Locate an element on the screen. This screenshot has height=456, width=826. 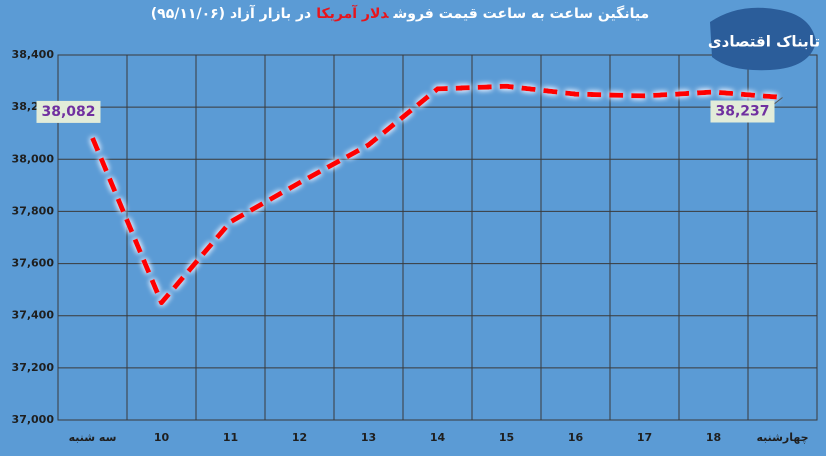
logo: تابناک اقتصادی is located at coordinates (764, 39).